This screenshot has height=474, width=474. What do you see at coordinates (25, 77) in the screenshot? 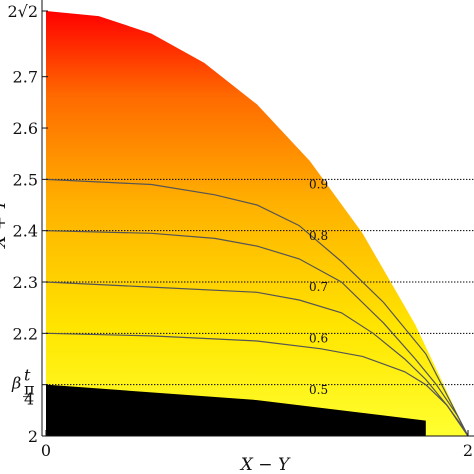
I see `y-tick-label: 2.7` at bounding box center [25, 77].